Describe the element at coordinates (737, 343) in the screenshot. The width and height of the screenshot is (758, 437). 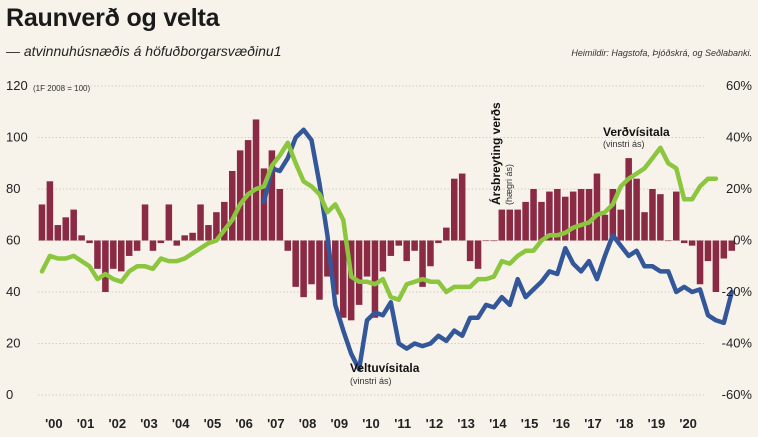
I see `y-right-tick-label: -40%` at that location.